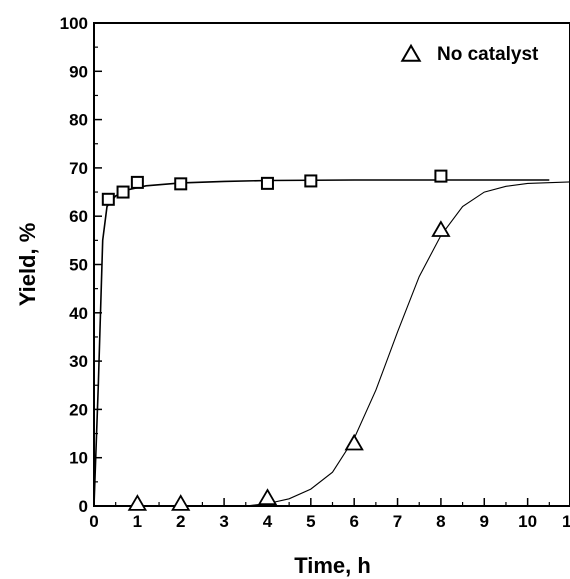 The image size is (570, 579). Describe the element at coordinates (78, 168) in the screenshot. I see `y-tick-label: 70` at that location.